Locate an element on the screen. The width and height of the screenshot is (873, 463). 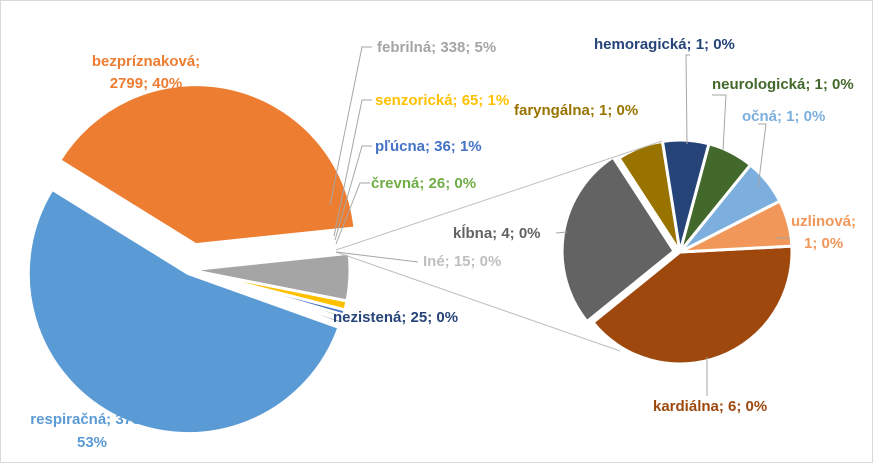
label-plucna: pľúcna; 36; 1% is located at coordinates (428, 146).